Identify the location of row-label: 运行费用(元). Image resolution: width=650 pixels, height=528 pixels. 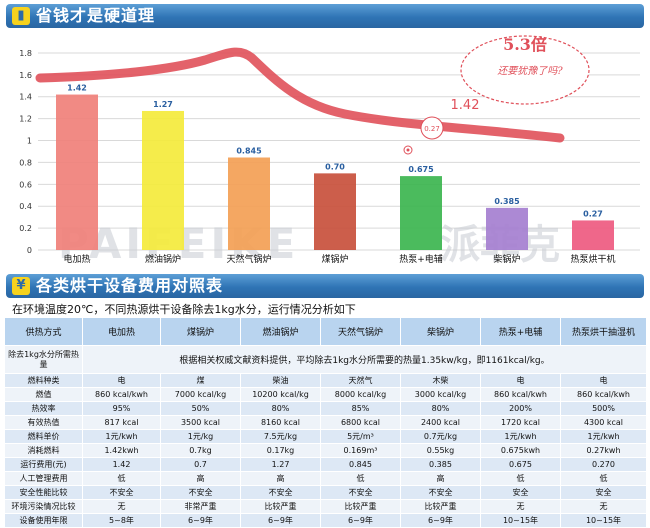
(43, 464).